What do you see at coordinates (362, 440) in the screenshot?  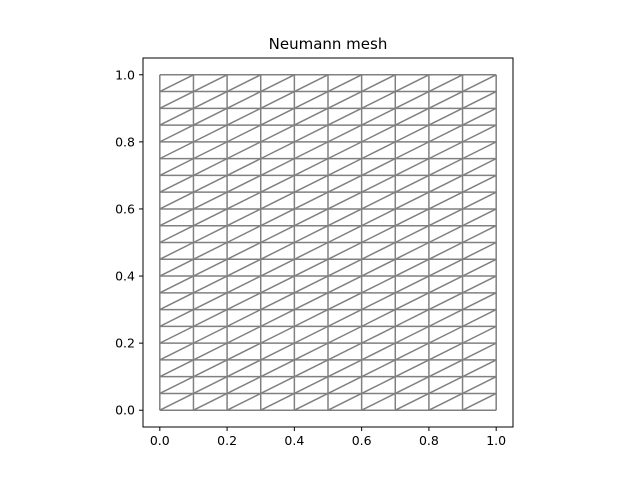 I see `x-tick-label: 0.6` at bounding box center [362, 440].